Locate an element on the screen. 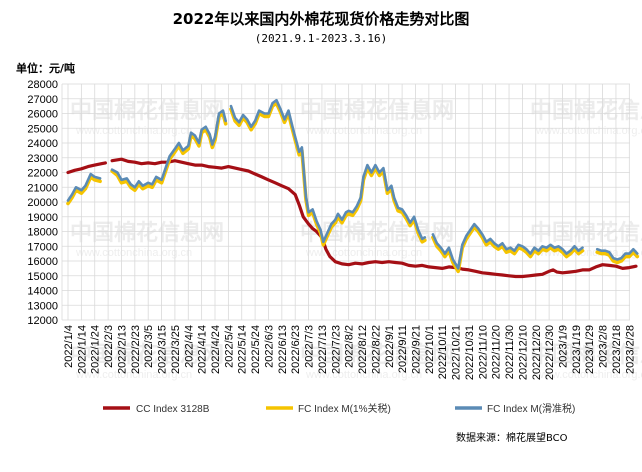 Image resolution: width=642 pixels, height=472 pixels. y-tick-label: 21000 is located at coordinates (42, 188).